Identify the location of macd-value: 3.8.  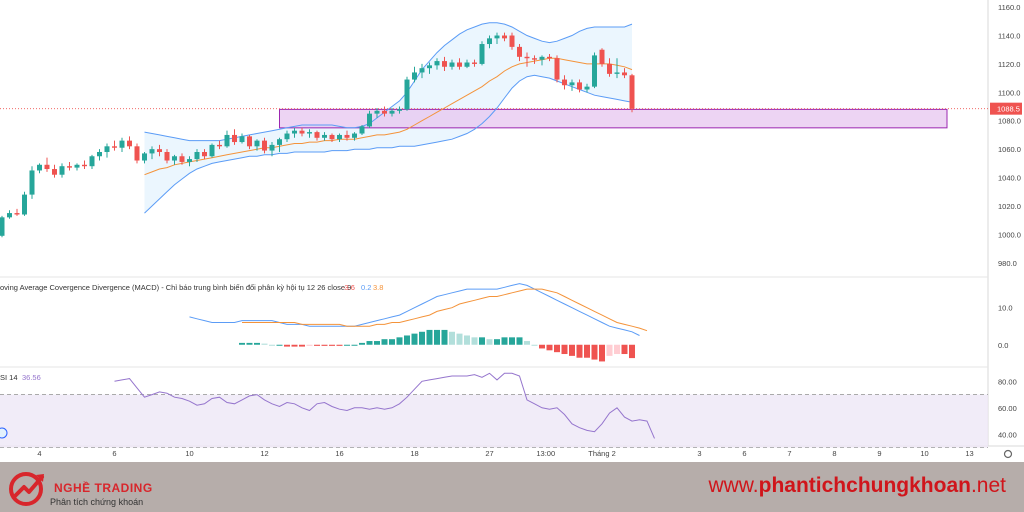
(378, 287).